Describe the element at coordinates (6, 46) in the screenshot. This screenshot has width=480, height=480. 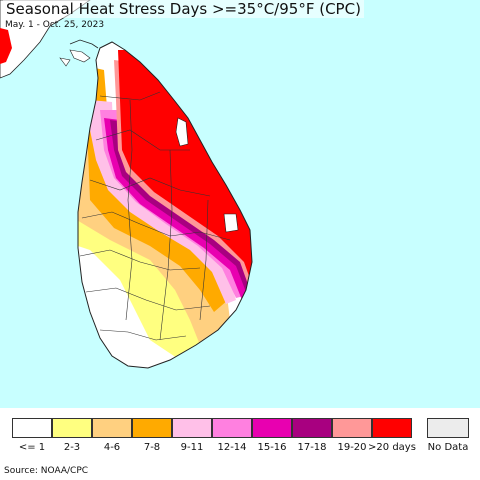
I see `india-hot-area` at that location.